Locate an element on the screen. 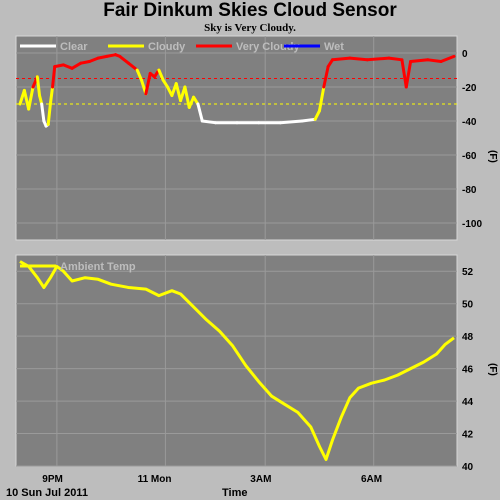 The height and width of the screenshot is (500, 500). sky-thresholds is located at coordinates (236, 91).